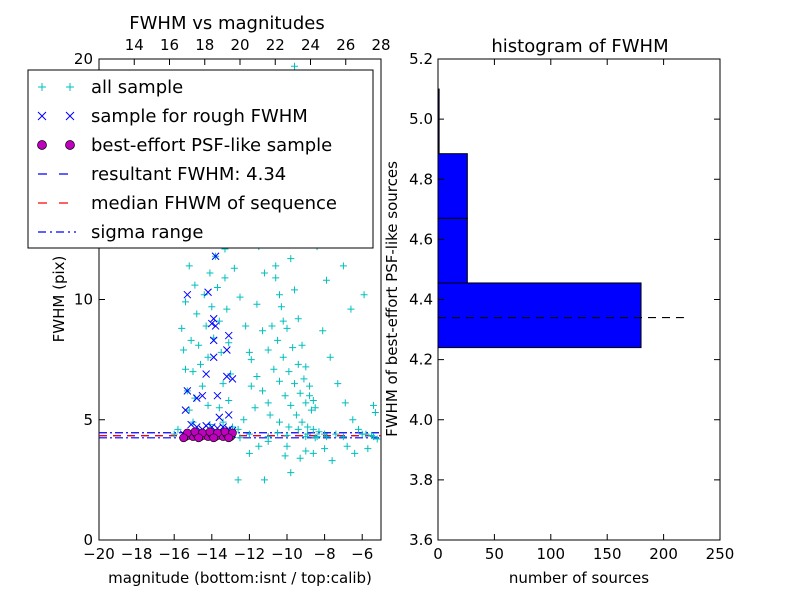 Image resolution: width=800 pixels, height=600 pixels. I want to click on legend-label-5: sigma range, so click(147, 232).